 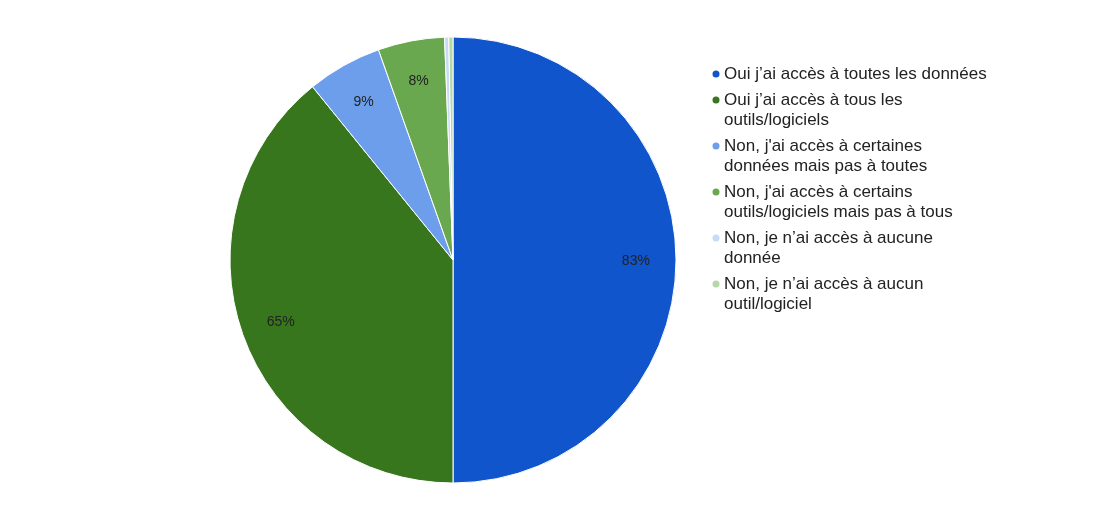 What do you see at coordinates (826, 155) in the screenshot?
I see `legend-label: Non, j'ai accès à certaines données mais pas à toutes` at bounding box center [826, 155].